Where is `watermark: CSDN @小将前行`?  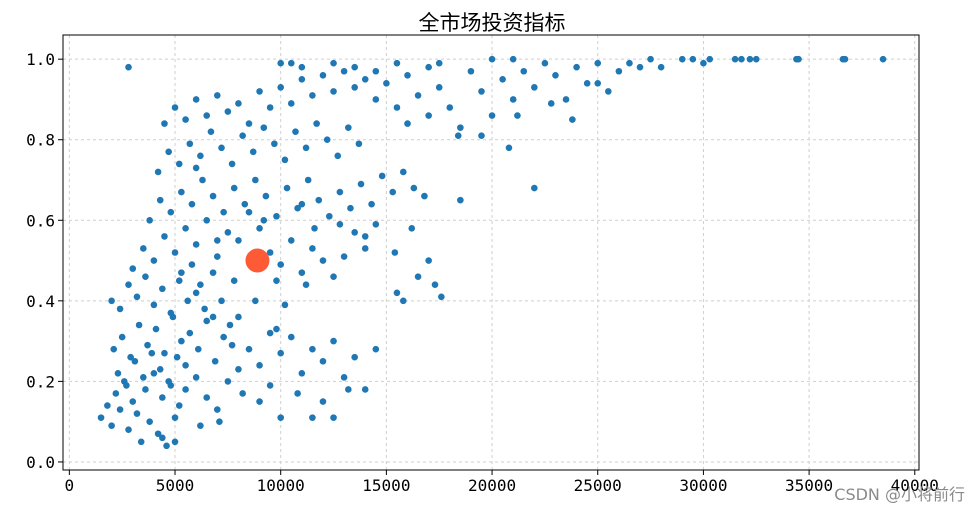
watermark: CSDN @小将前行 is located at coordinates (899, 494).